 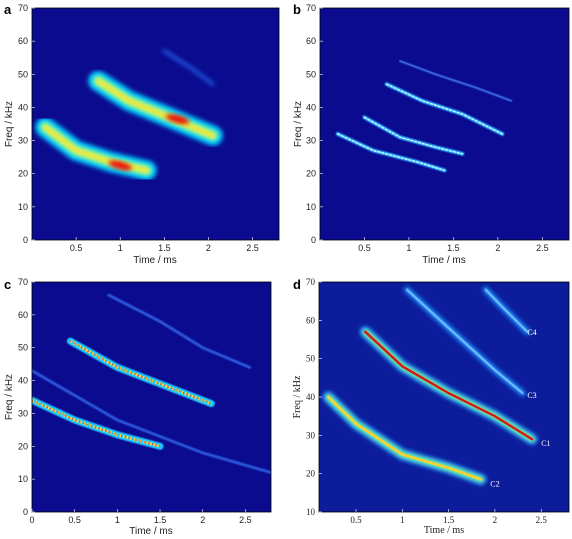 I want to click on panel-a-ridge-lower-harmonic-peak, so click(x=120, y=165).